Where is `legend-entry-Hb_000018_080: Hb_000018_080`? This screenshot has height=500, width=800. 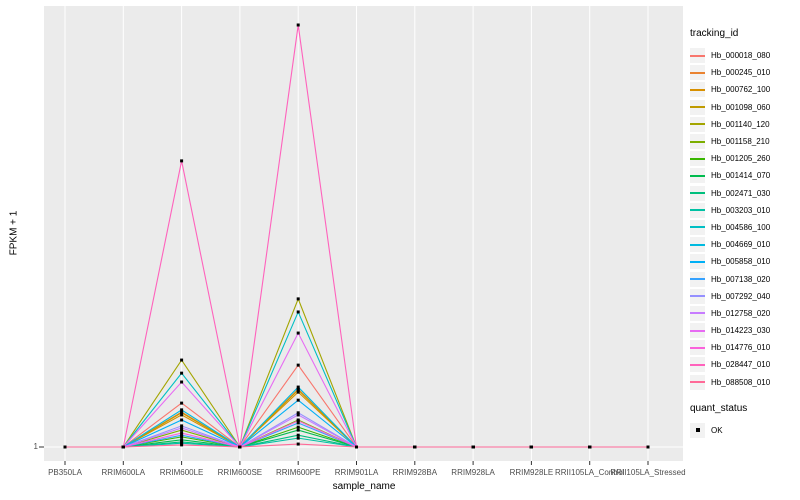 legend-entry-Hb_000018_080: Hb_000018_080 is located at coordinates (744, 55).